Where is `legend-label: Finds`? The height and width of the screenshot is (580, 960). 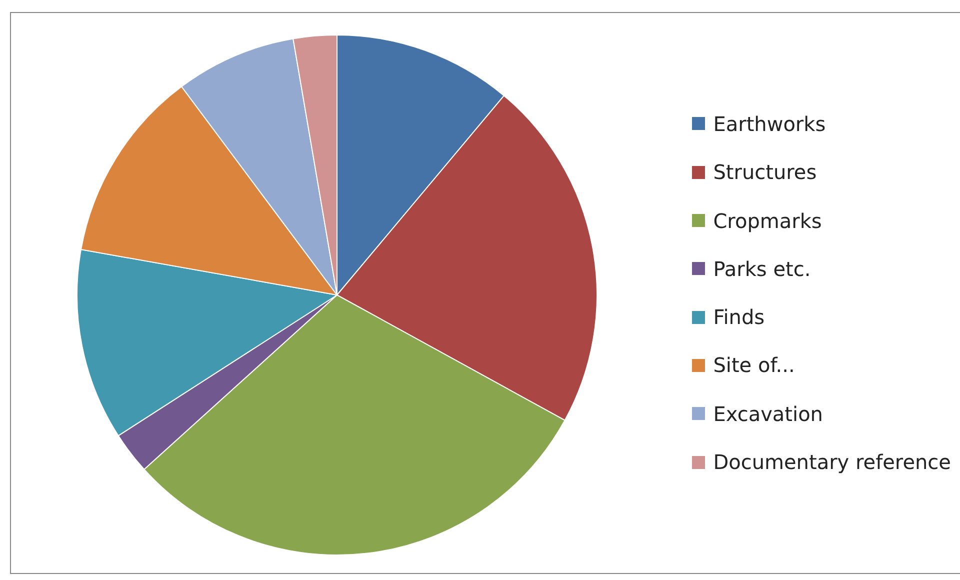 legend-label: Finds is located at coordinates (739, 317).